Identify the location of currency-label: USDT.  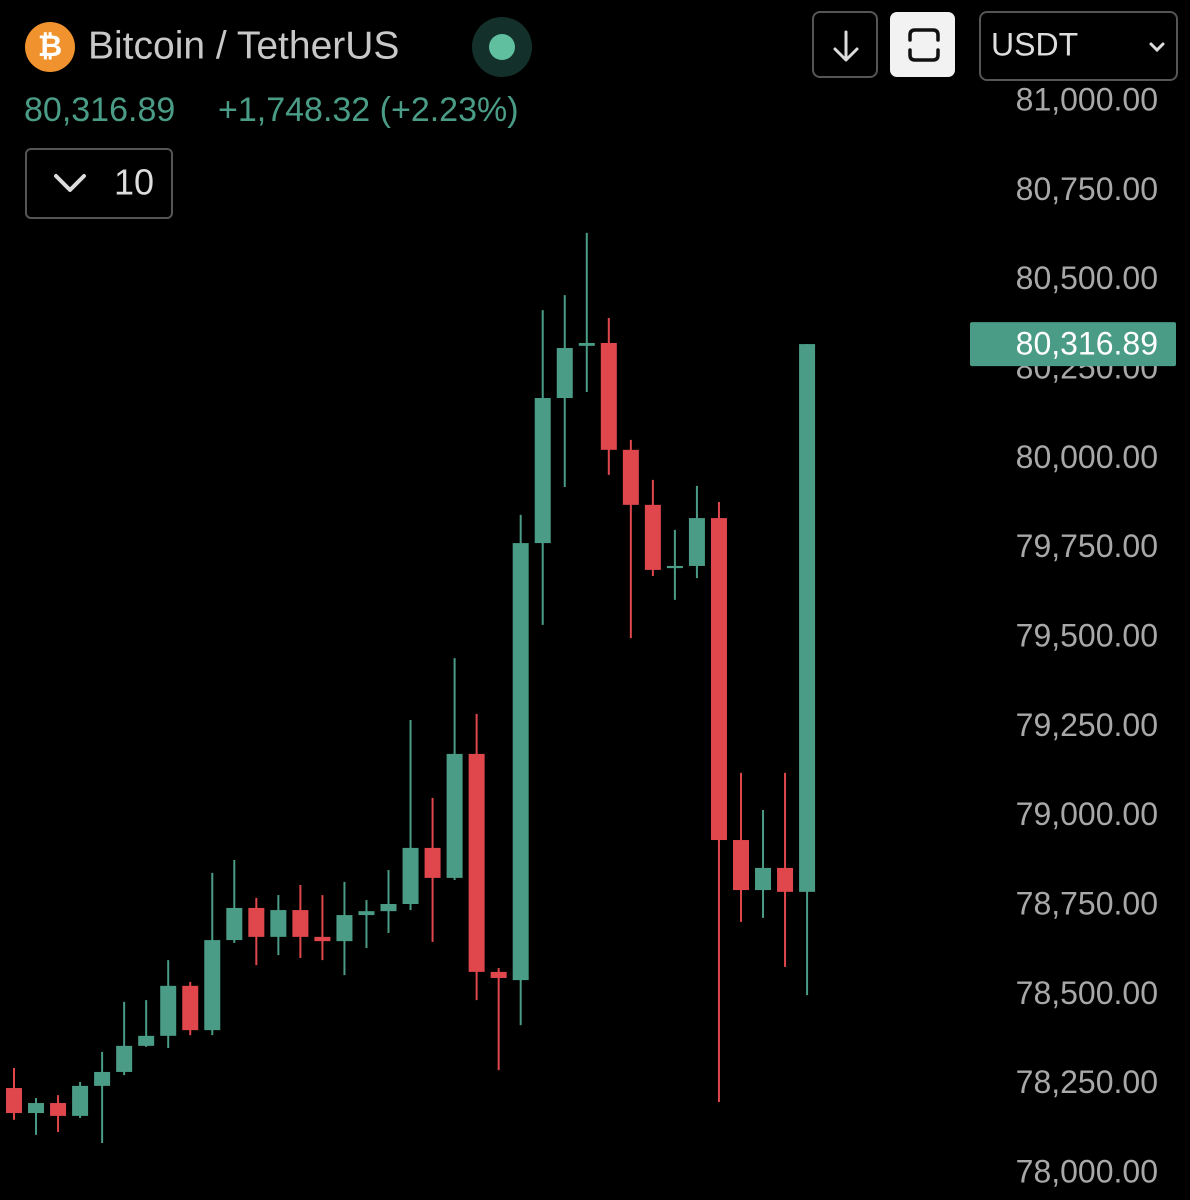
(1034, 44).